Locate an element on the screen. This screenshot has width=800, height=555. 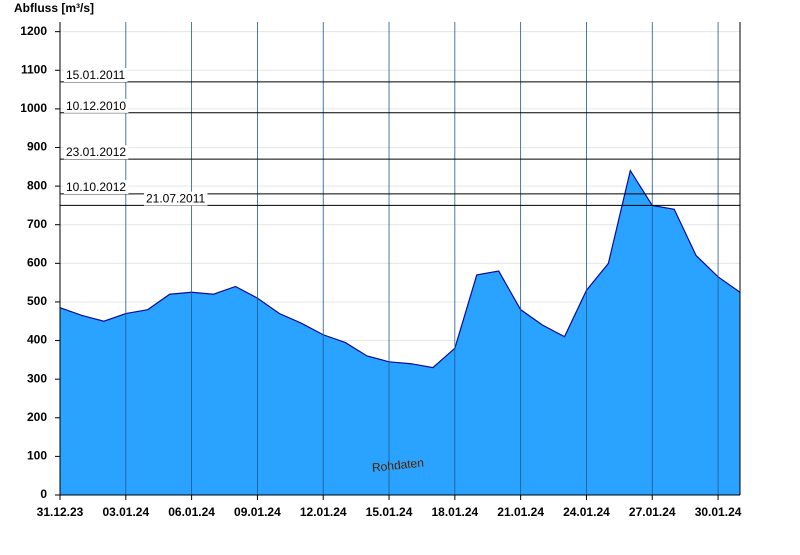
x-tick-label: 12.01.24 is located at coordinates (323, 512).